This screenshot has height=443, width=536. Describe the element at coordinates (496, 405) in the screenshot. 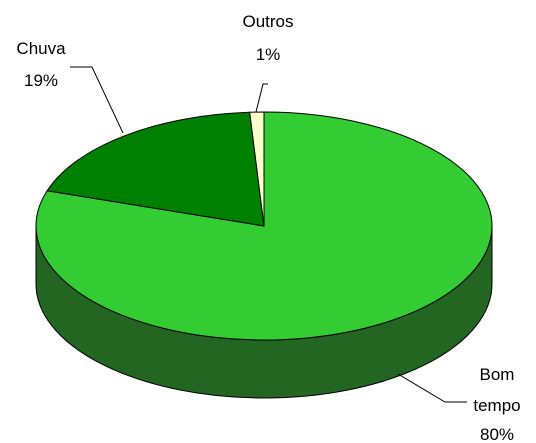

I see `label-name-bom-tempo-line2: tempo` at that location.